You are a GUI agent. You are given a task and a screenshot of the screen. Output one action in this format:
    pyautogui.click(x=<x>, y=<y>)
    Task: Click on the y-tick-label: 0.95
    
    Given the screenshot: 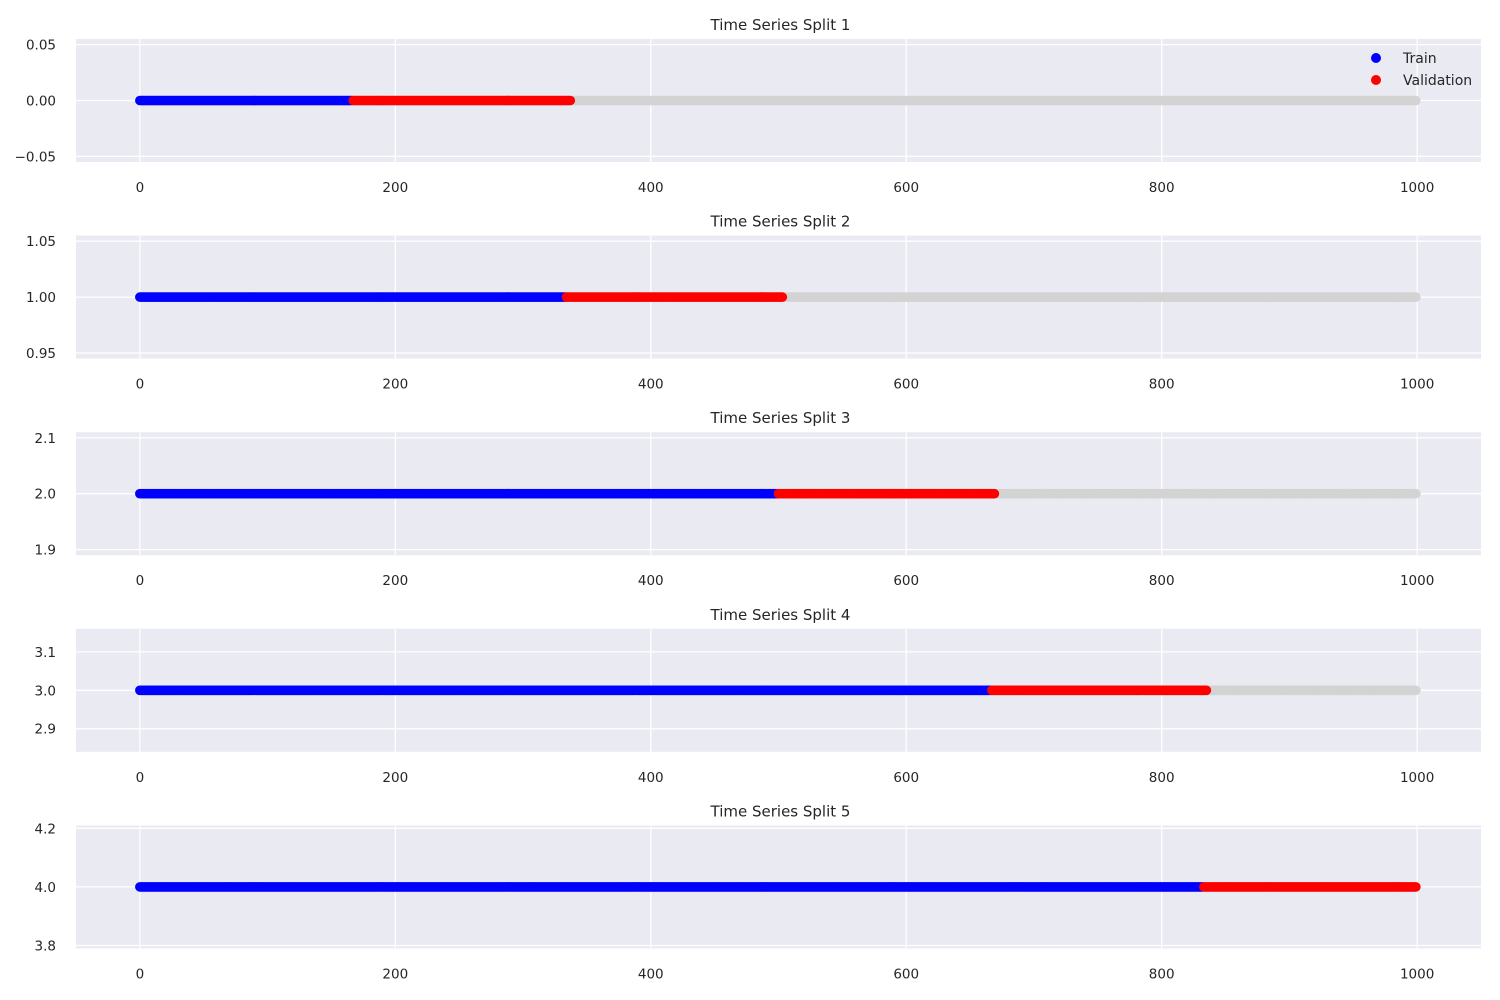 What is the action you would take?
    pyautogui.click(x=41, y=354)
    